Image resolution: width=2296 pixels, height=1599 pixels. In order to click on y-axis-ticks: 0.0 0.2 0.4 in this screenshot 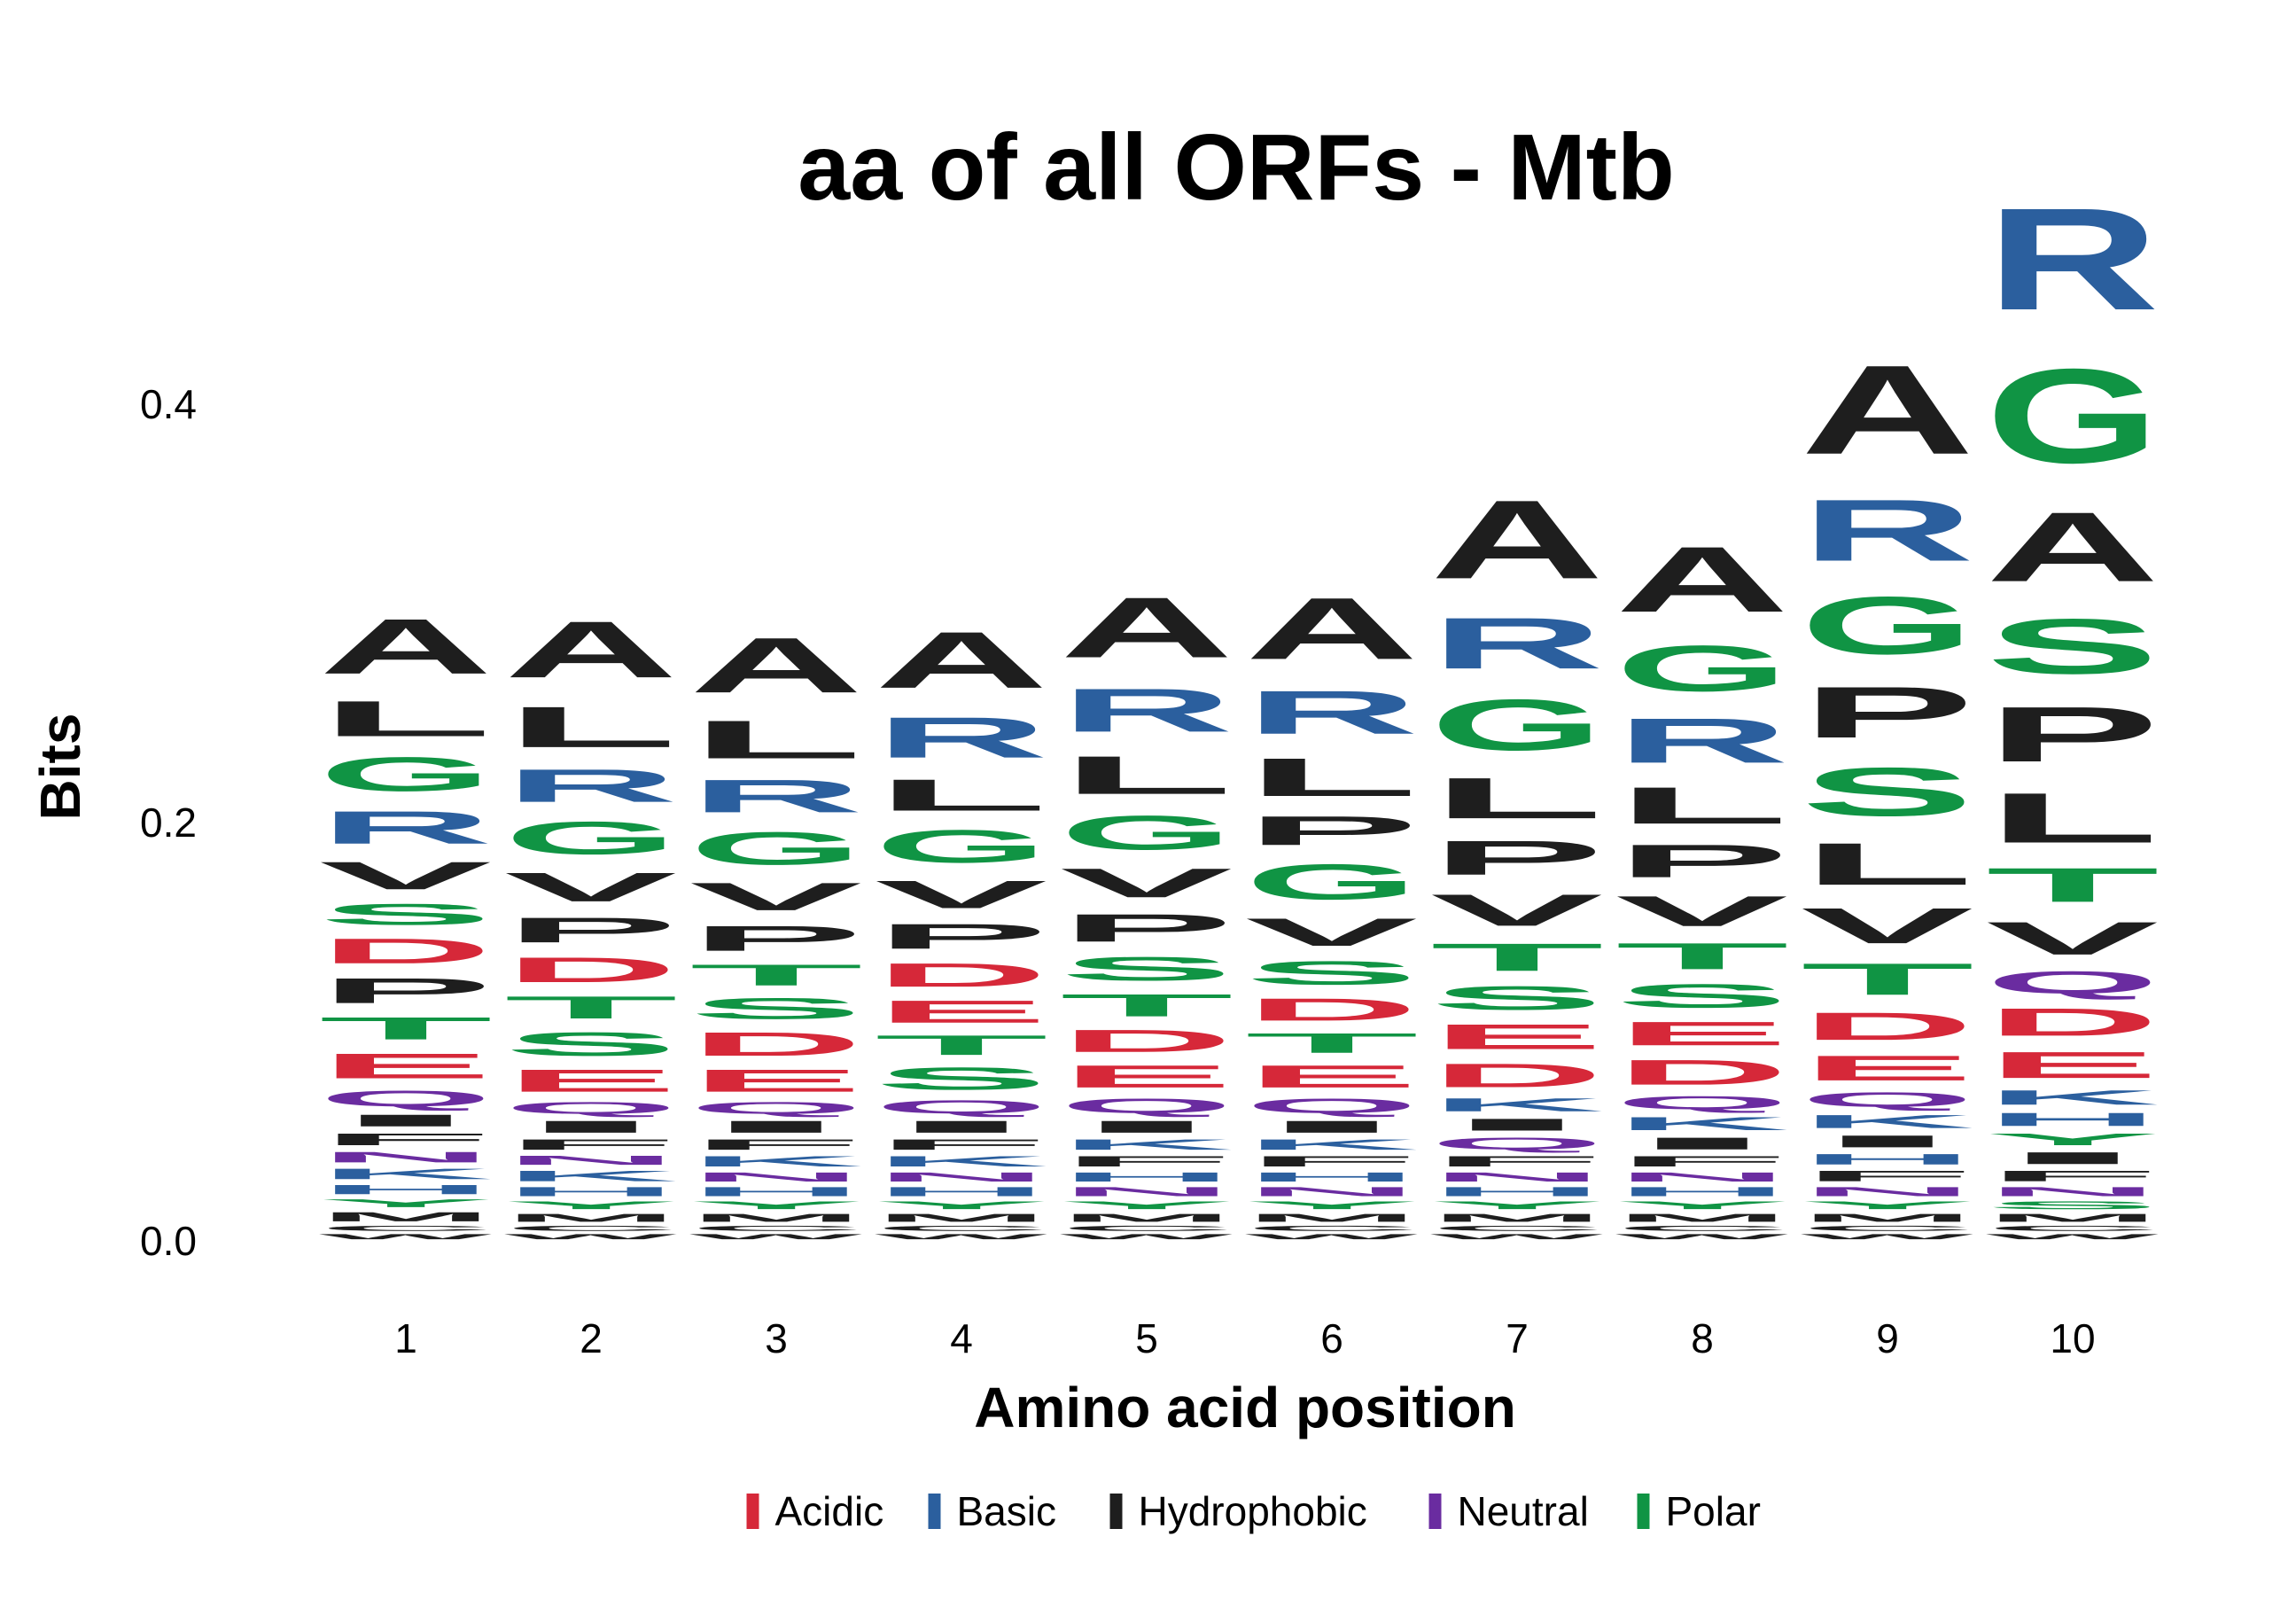, I will do `click(168, 822)`.